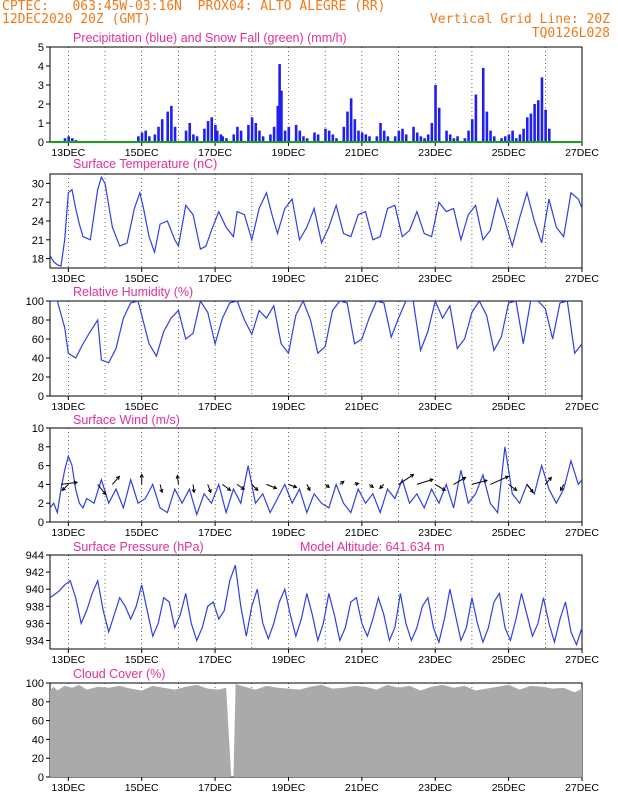 The image size is (618, 800). I want to click on wind-ytick-label: 10, so click(38, 429).